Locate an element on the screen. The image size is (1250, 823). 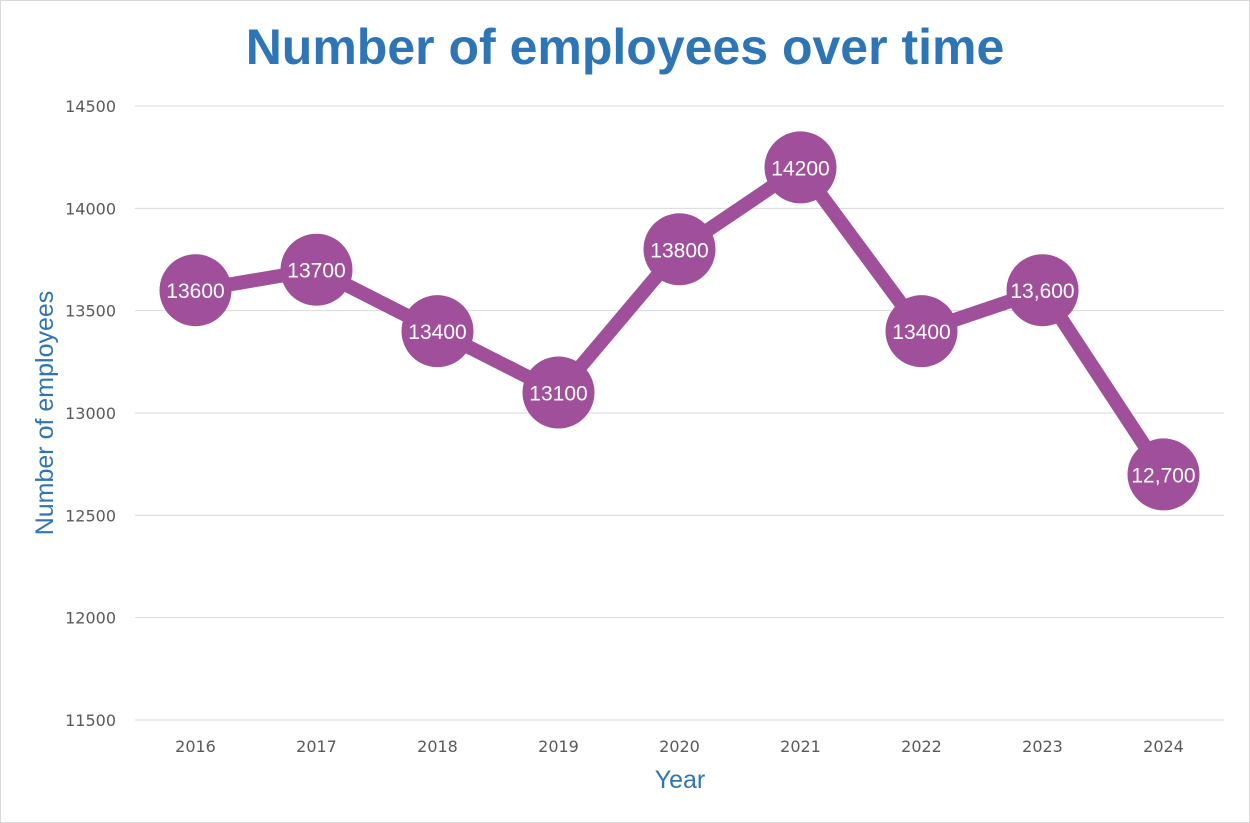
x-axis-ticks: 2016 2017 2018 2019 2020 2021 2022 2023 2024 is located at coordinates (679, 746).